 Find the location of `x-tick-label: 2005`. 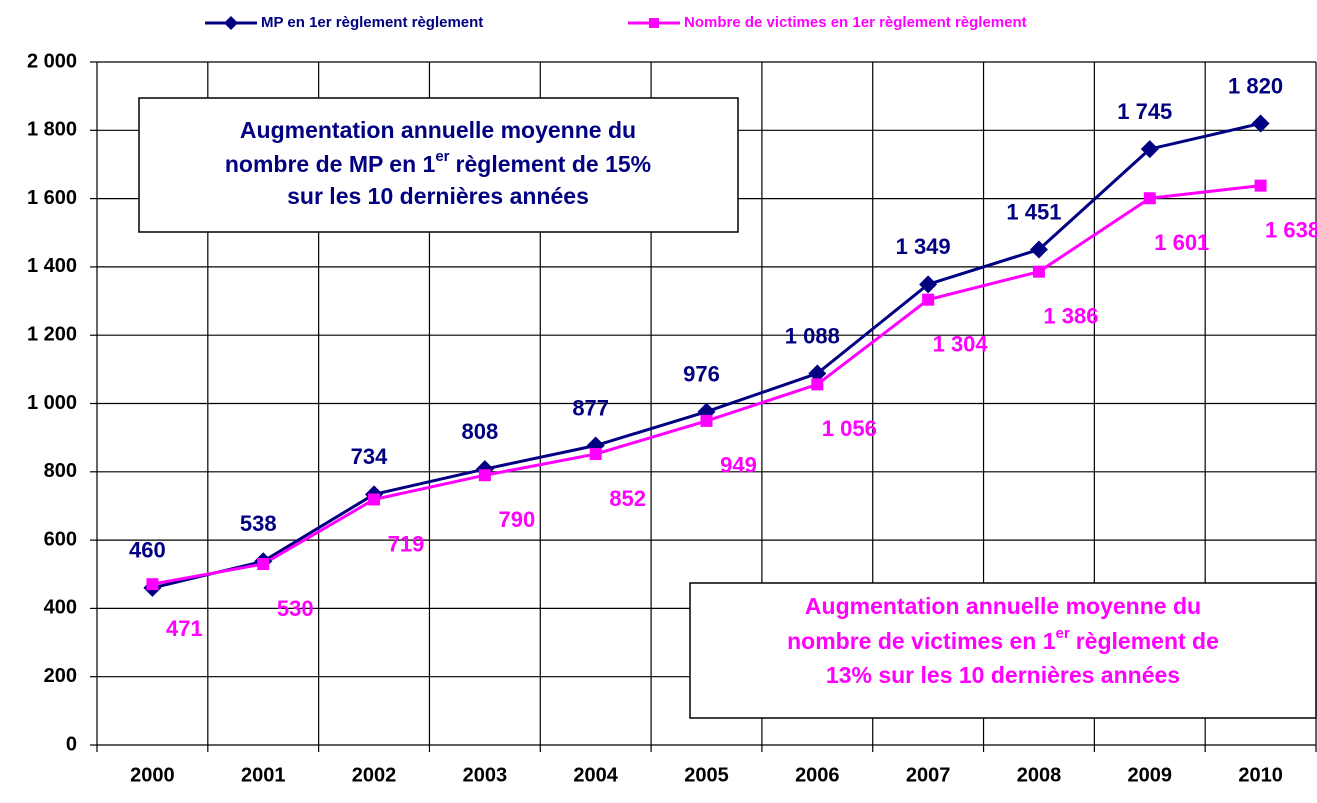

x-tick-label: 2005 is located at coordinates (706, 775).